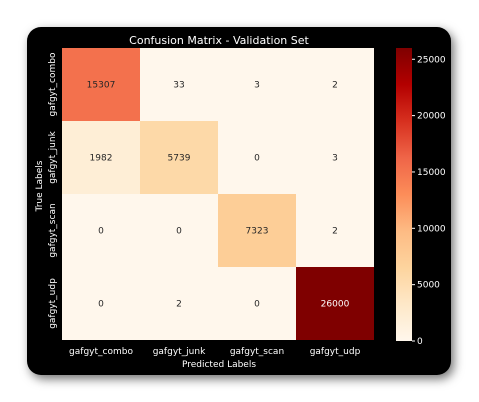  I want to click on colorbar-tick-label: 5000, so click(428, 286).